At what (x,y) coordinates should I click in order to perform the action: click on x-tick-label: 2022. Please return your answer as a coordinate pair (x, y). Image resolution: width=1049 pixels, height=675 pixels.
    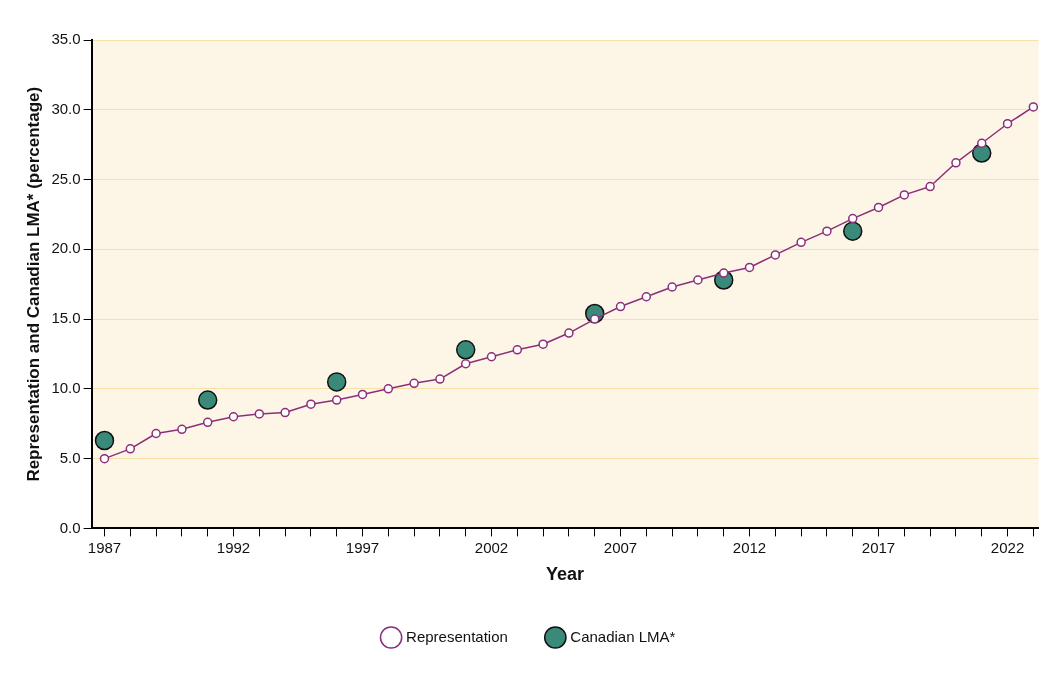
    Looking at the image, I should click on (1007, 547).